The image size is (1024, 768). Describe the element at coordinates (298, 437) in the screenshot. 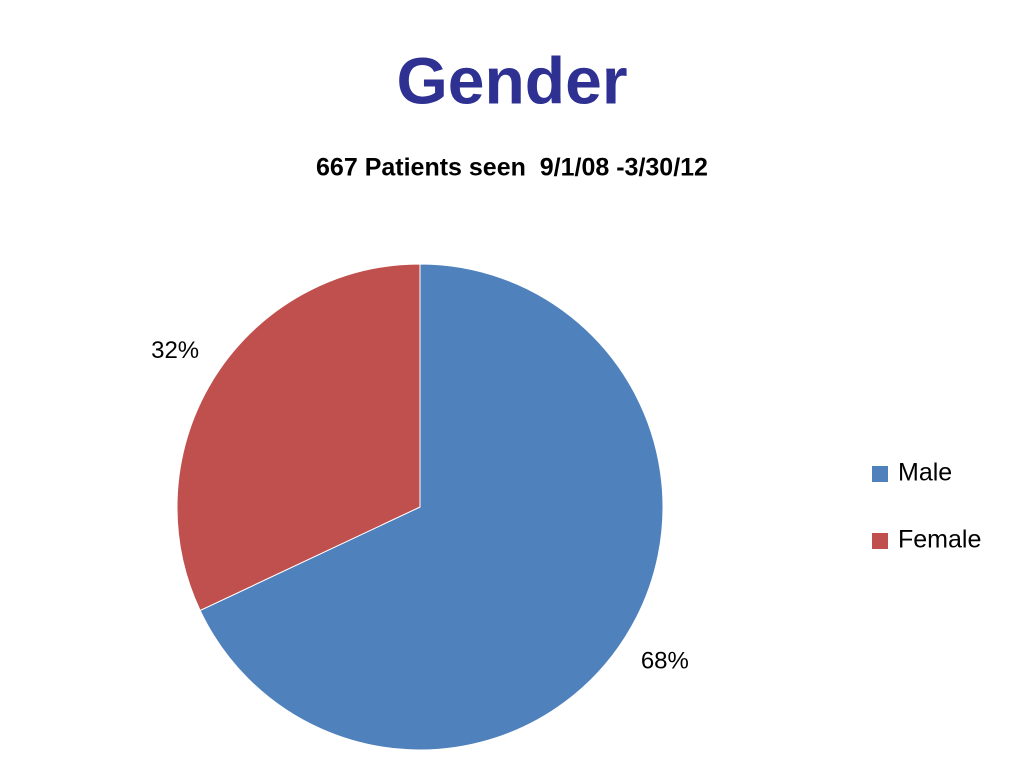

I see `pie-slice` at that location.